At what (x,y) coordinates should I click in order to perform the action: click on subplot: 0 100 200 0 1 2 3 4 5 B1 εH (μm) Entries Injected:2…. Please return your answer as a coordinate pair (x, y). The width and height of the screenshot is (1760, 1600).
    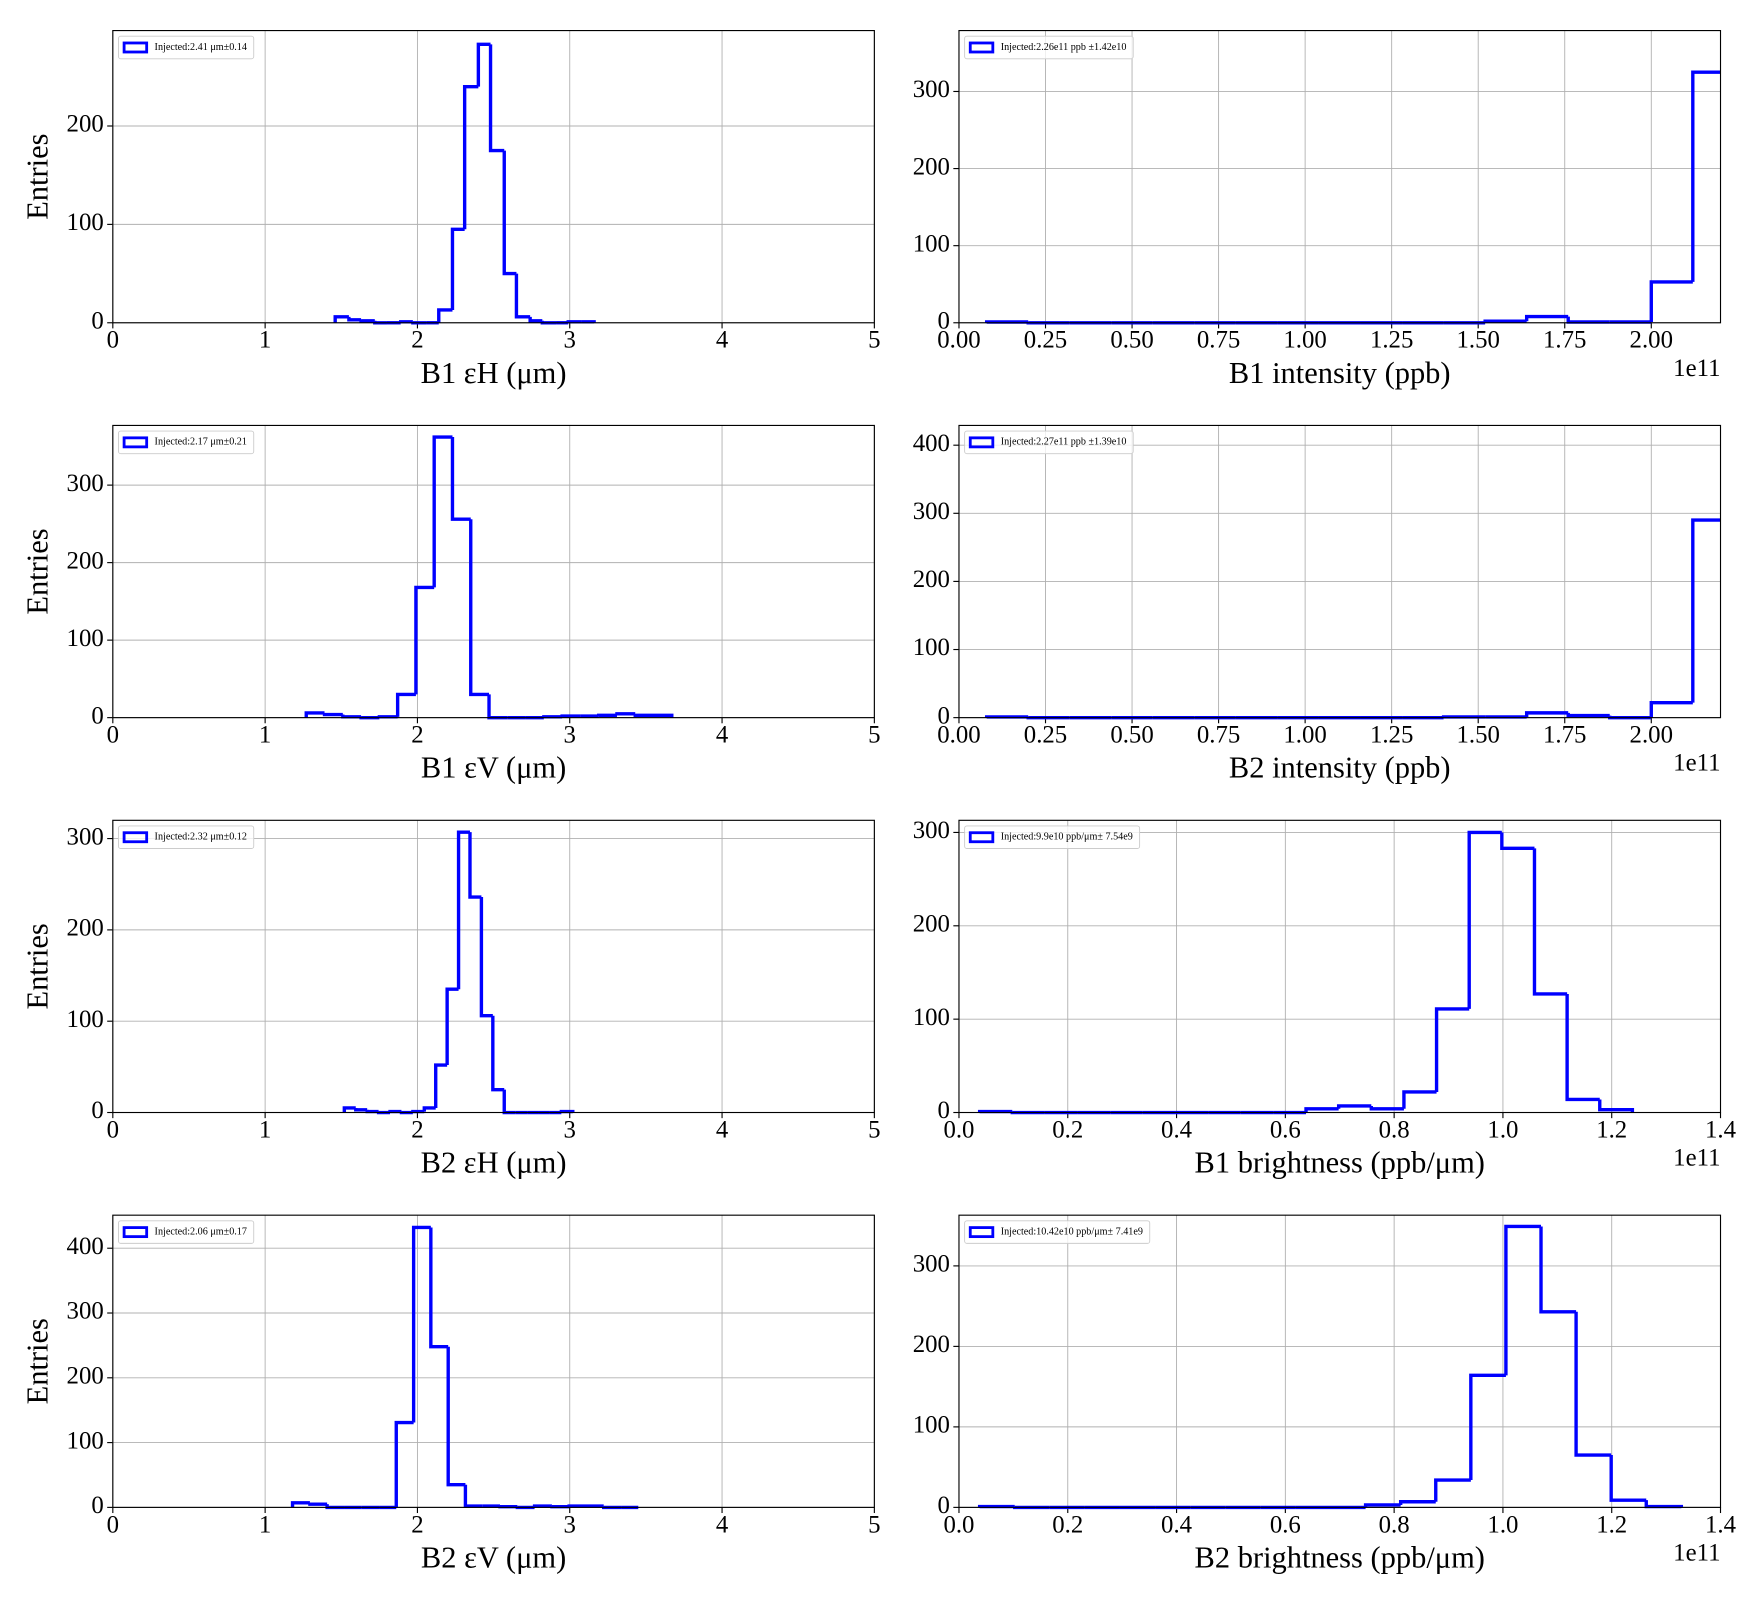
    Looking at the image, I should click on (451, 210).